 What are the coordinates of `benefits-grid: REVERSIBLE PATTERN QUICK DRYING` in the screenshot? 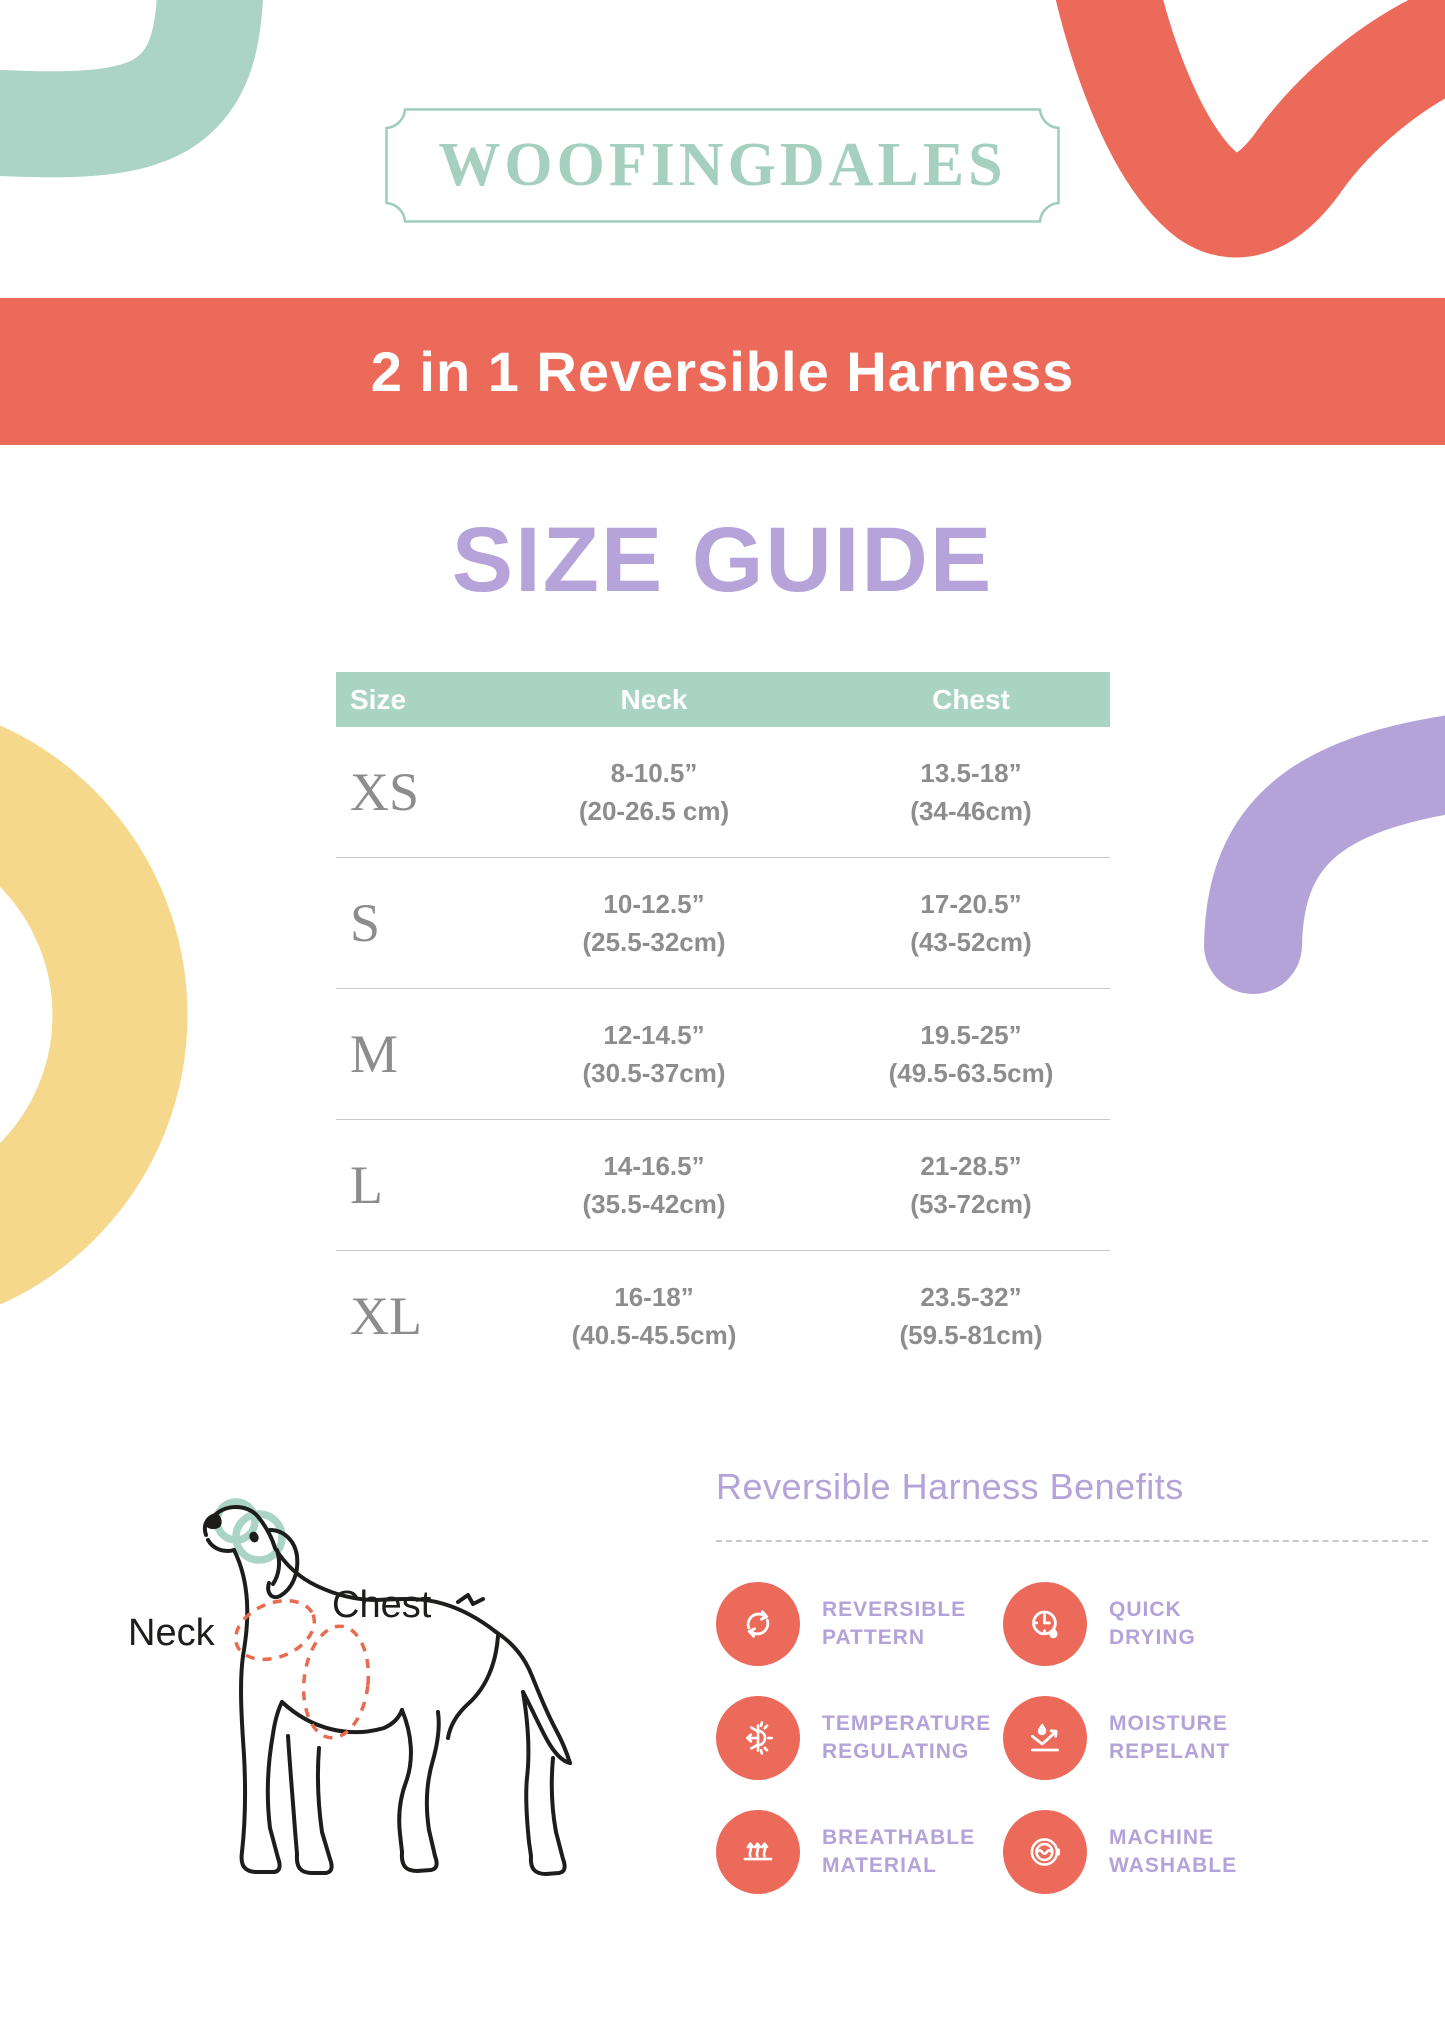 It's located at (1072, 1738).